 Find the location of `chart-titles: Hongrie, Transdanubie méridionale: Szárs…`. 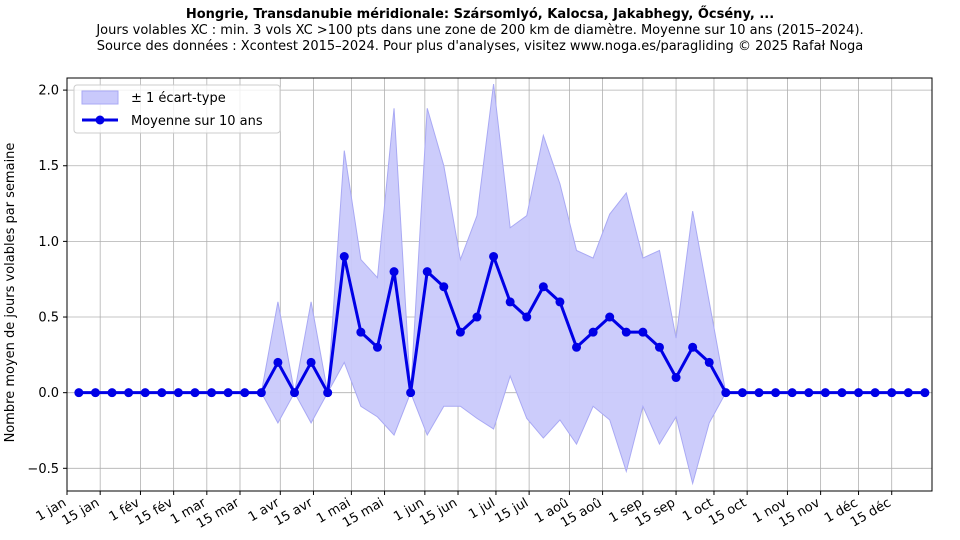

chart-titles: Hongrie, Transdanubie méridionale: Szárs… is located at coordinates (480, 30).